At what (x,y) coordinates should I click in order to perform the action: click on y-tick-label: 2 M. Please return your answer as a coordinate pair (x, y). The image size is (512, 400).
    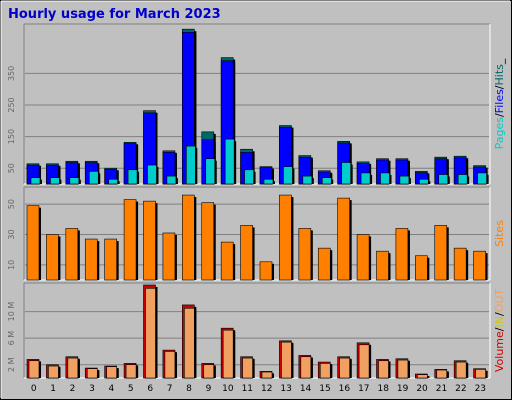
    Looking at the image, I should click on (11, 364).